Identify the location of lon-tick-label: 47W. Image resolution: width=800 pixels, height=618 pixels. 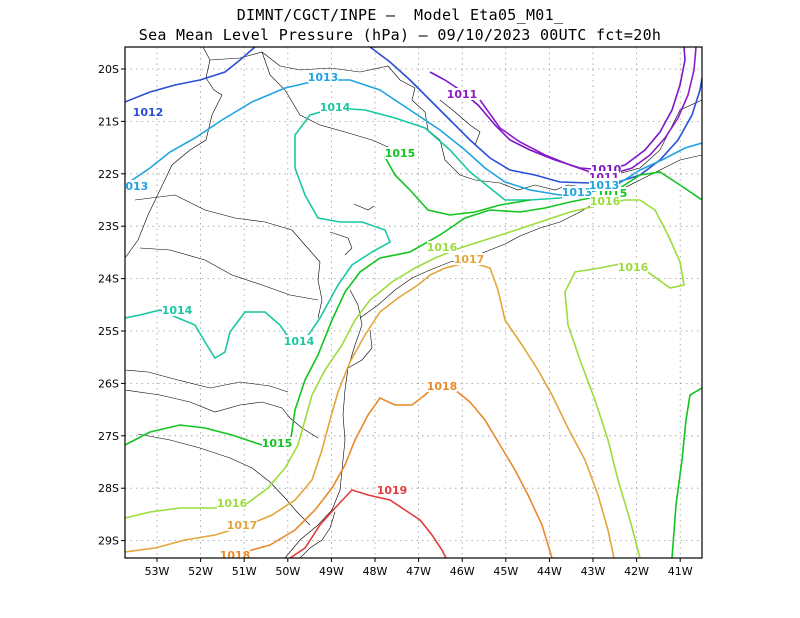
(418, 571).